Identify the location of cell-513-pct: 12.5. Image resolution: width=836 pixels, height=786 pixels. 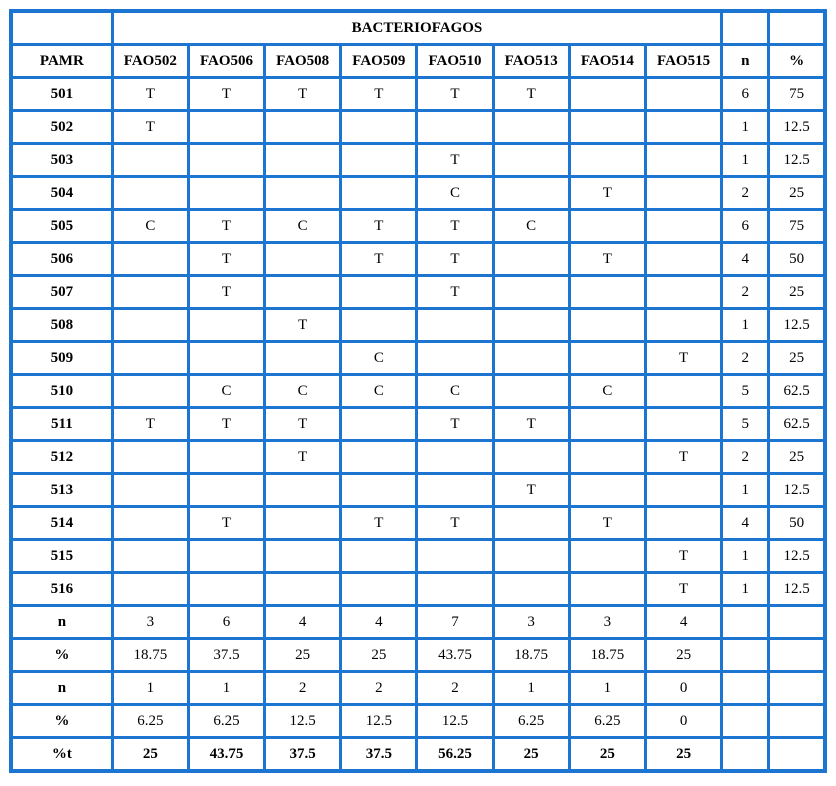
(797, 490).